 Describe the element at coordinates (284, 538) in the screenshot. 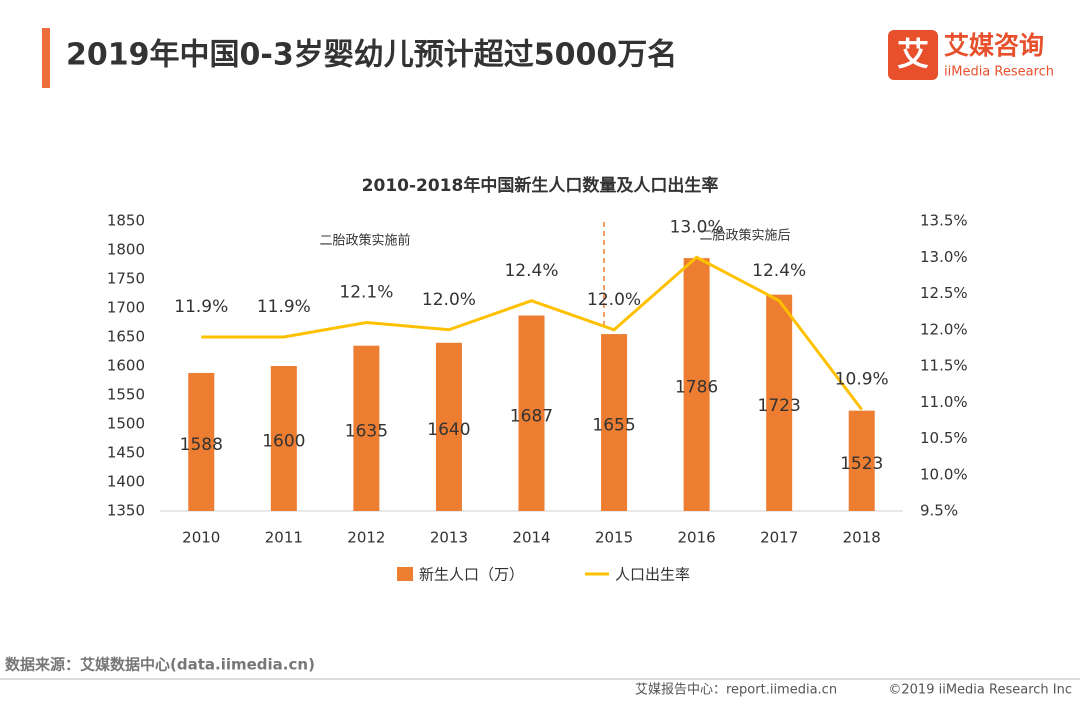

I see `x-tick-label: 2011` at that location.